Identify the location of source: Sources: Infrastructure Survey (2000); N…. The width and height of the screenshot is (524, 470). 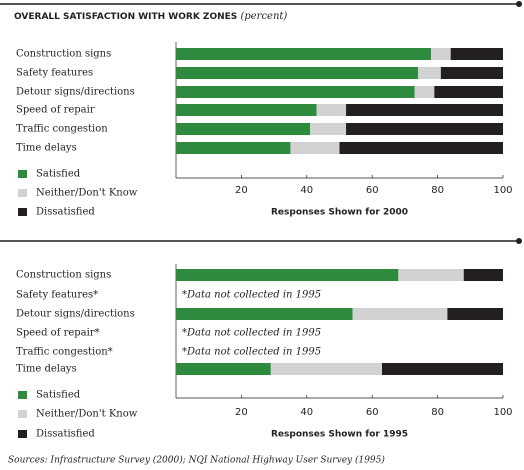
(196, 460).